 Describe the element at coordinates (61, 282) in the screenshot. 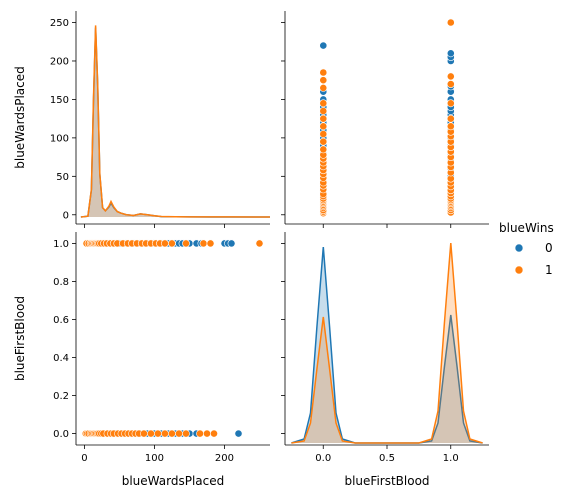

I see `ytick-label-firstblood: 0.8` at that location.